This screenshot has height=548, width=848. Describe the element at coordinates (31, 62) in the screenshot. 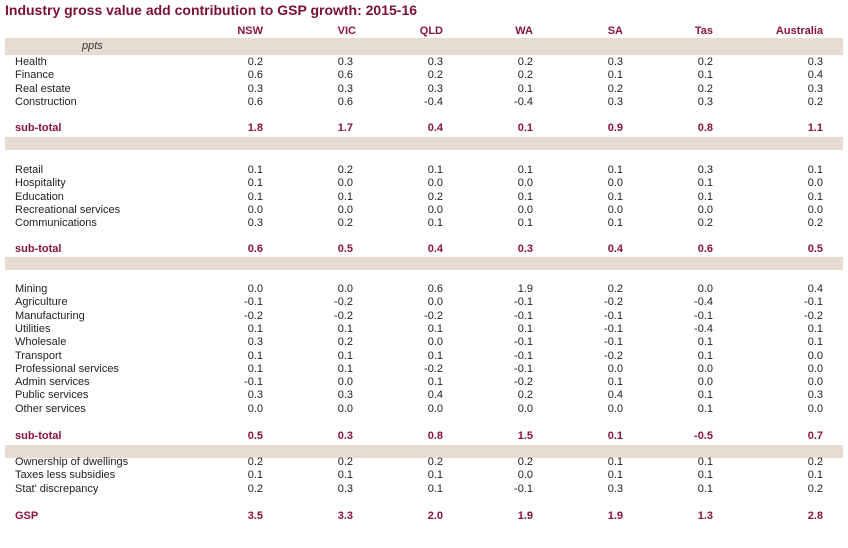

I see `row-label: Health` at that location.